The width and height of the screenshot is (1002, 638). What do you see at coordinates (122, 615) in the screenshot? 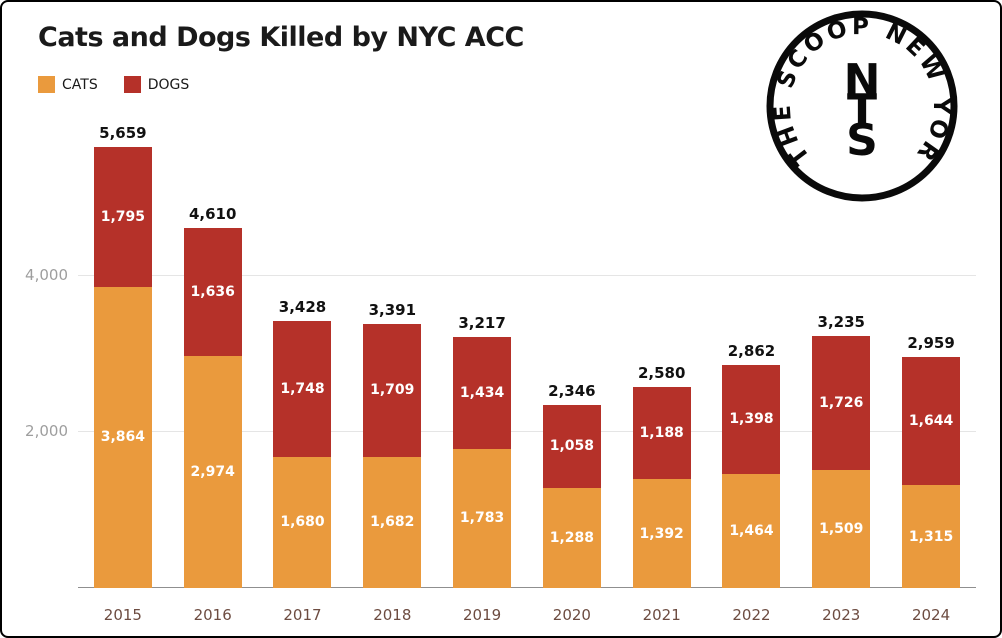
I see `year-label: 2015` at bounding box center [122, 615].